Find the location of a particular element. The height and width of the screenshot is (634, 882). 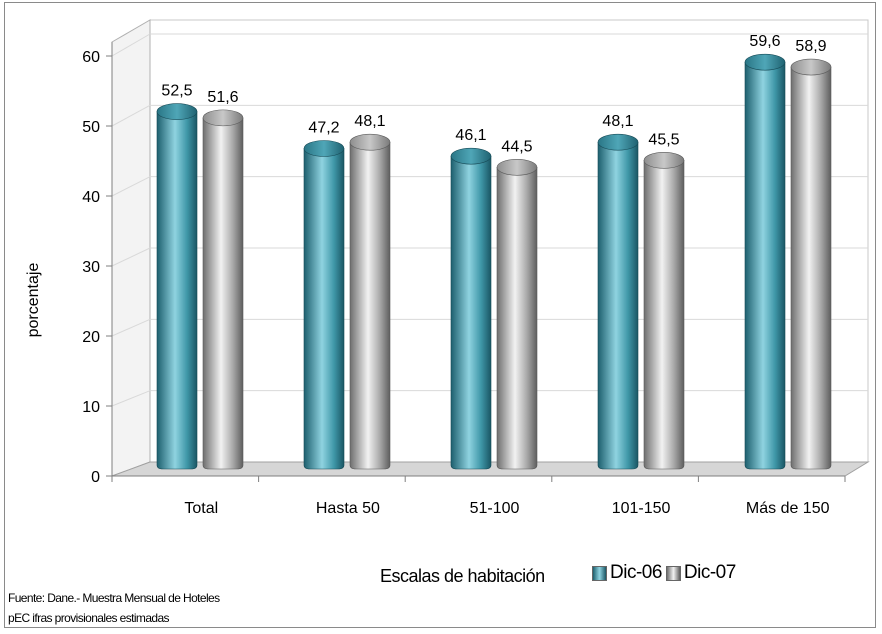

x-tick-label: Más de 150 is located at coordinates (788, 508).